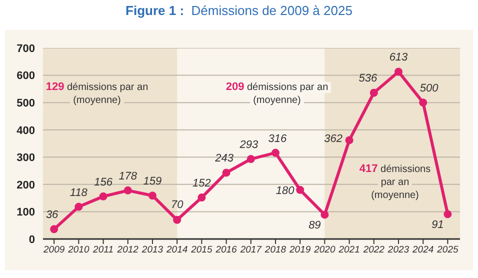 The width and height of the screenshot is (478, 278). Describe the element at coordinates (277, 93) in the screenshot. I see `annotation: 209 démissions par an (moyenne)` at that location.